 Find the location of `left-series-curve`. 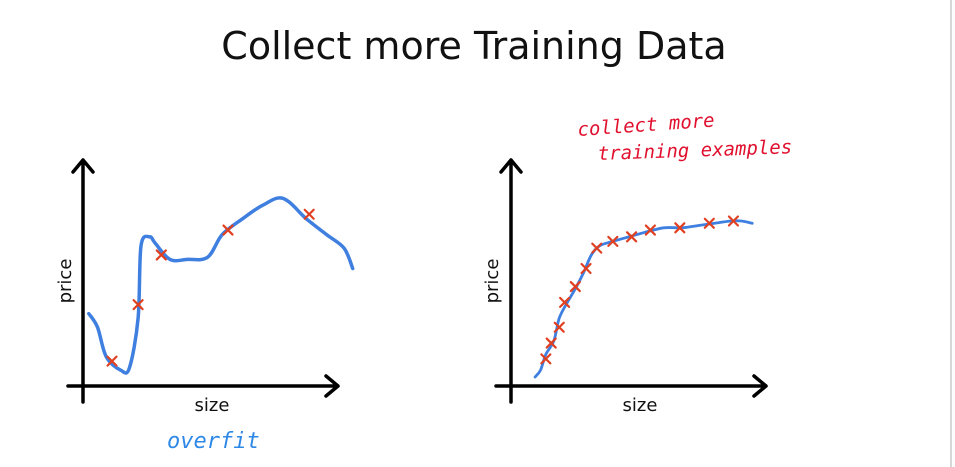

left-series-curve is located at coordinates (221, 285).